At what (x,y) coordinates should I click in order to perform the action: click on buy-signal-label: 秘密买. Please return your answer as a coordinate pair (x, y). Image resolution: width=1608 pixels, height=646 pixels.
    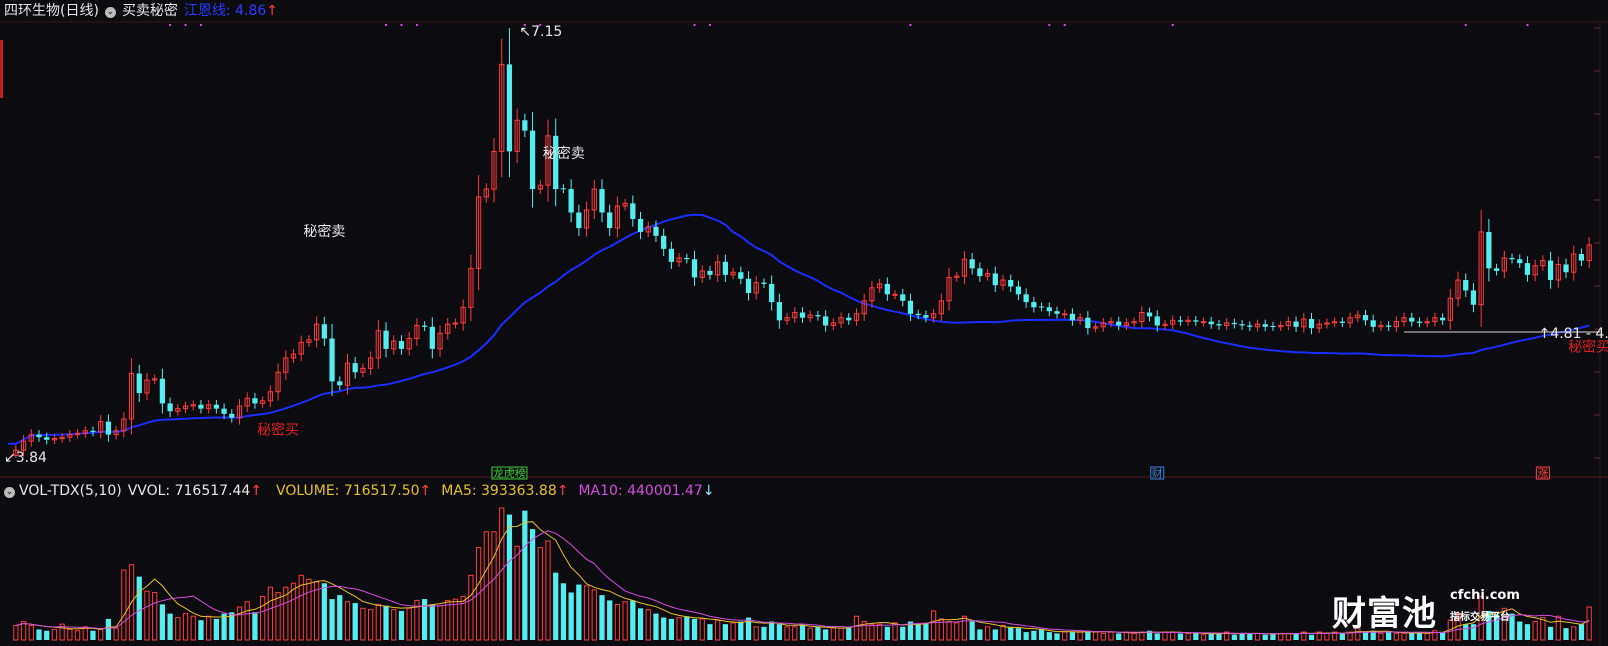
    Looking at the image, I should click on (278, 430).